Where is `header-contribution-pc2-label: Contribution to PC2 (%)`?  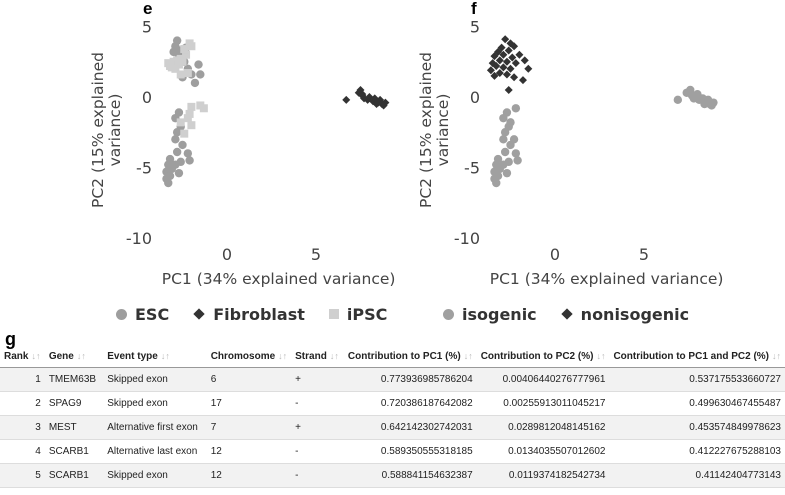
header-contribution-pc2-label: Contribution to PC2 (%) is located at coordinates (537, 356).